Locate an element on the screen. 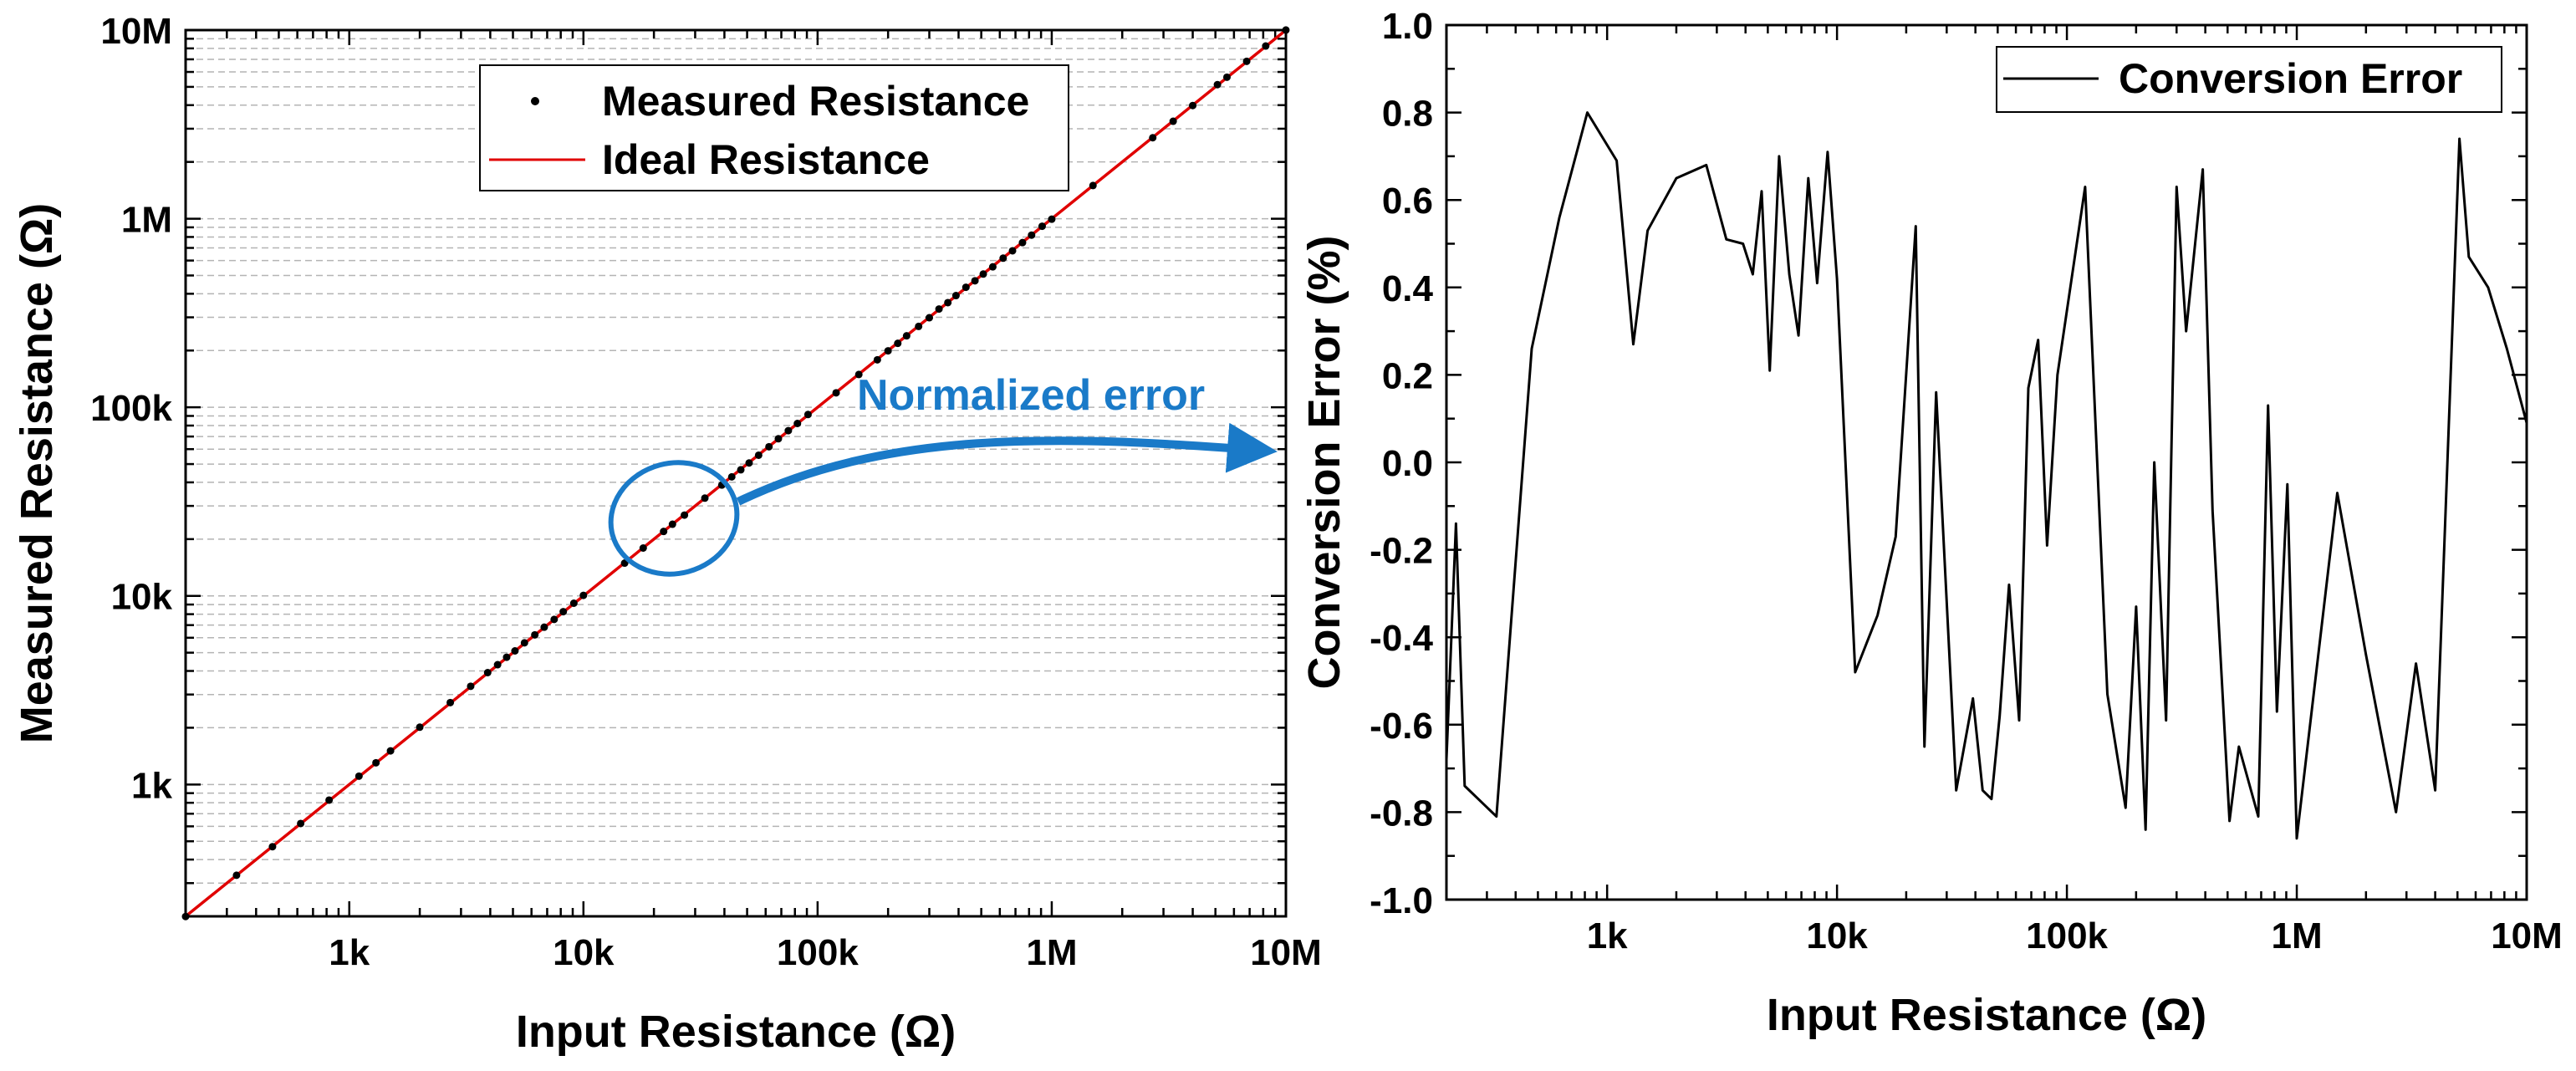  legend-measured-marker is located at coordinates (535, 101).